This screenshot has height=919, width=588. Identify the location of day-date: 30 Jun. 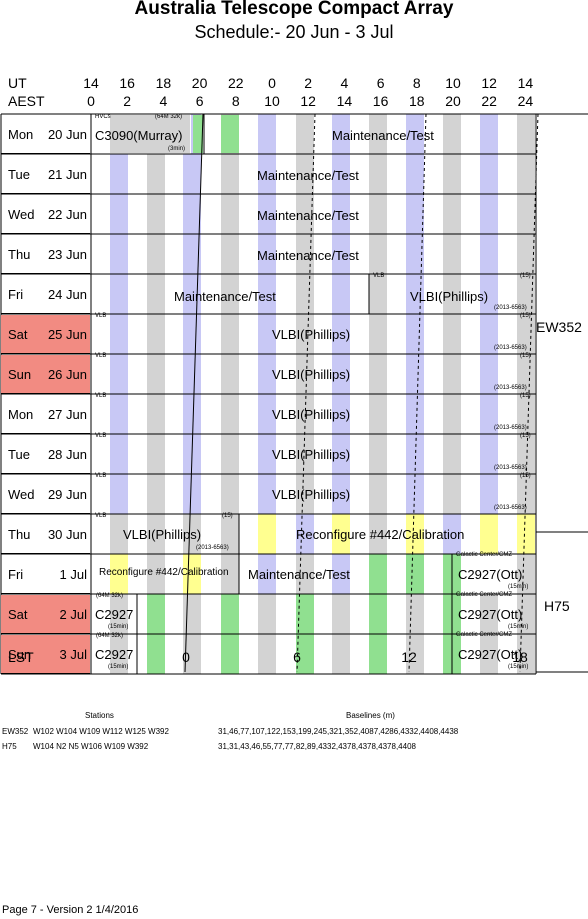
(67, 534).